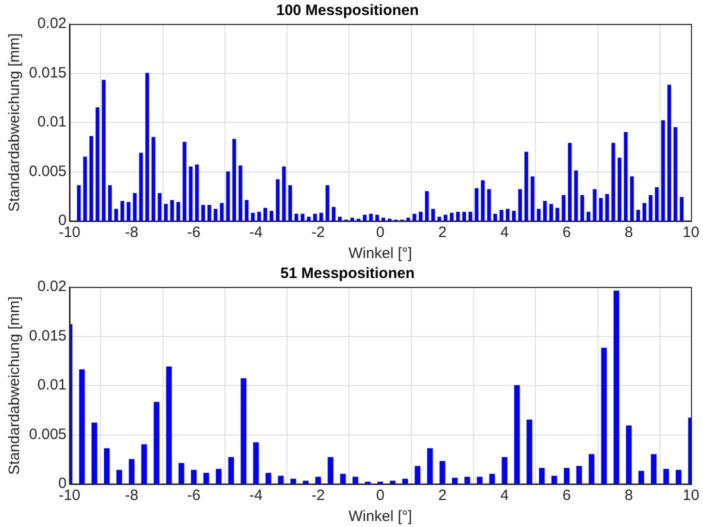 This screenshot has height=527, width=703. What do you see at coordinates (380, 517) in the screenshot?
I see `x-axis-title: Winkel [°]` at bounding box center [380, 517].